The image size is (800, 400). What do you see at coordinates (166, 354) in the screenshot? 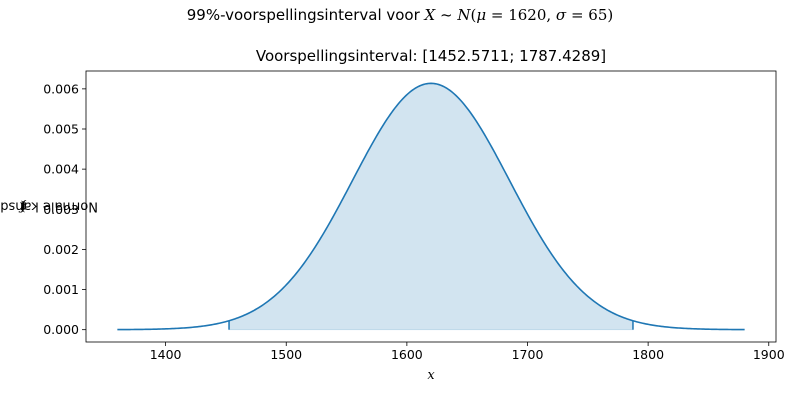
I see `x-tick-label: 1400` at bounding box center [166, 354].